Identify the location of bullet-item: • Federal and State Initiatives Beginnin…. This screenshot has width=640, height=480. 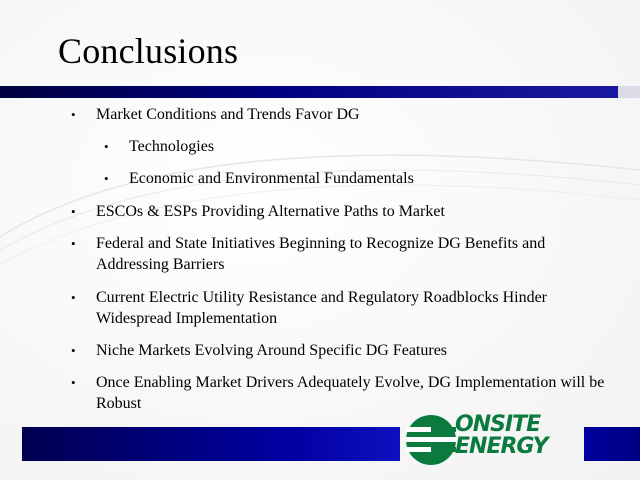
(341, 254).